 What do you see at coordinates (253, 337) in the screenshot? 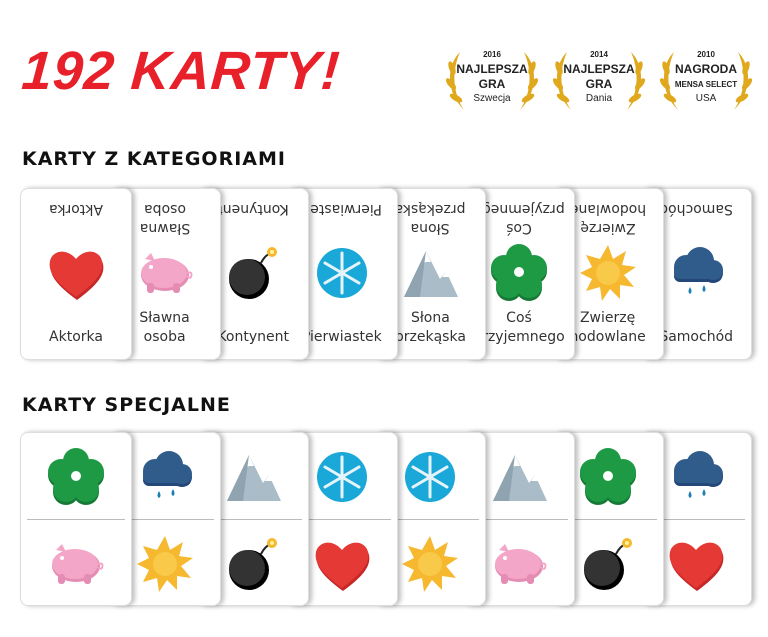
I see `card-label: Kontynent` at bounding box center [253, 337].